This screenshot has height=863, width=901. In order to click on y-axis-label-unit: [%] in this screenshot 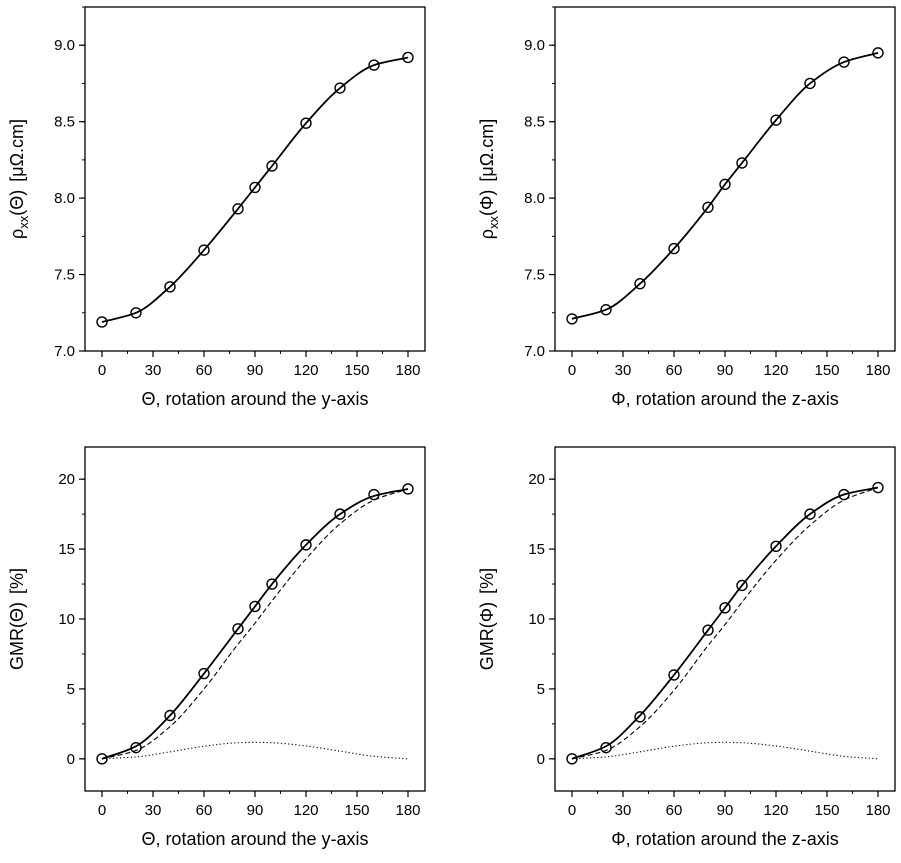, I will do `click(487, 581)`.